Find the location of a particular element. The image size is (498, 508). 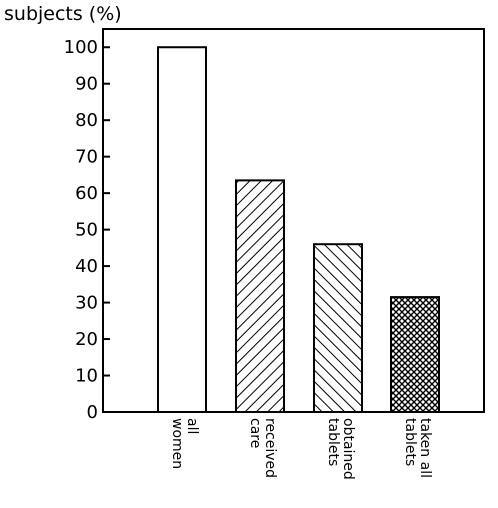

category-label-line: women is located at coordinates (177, 443).